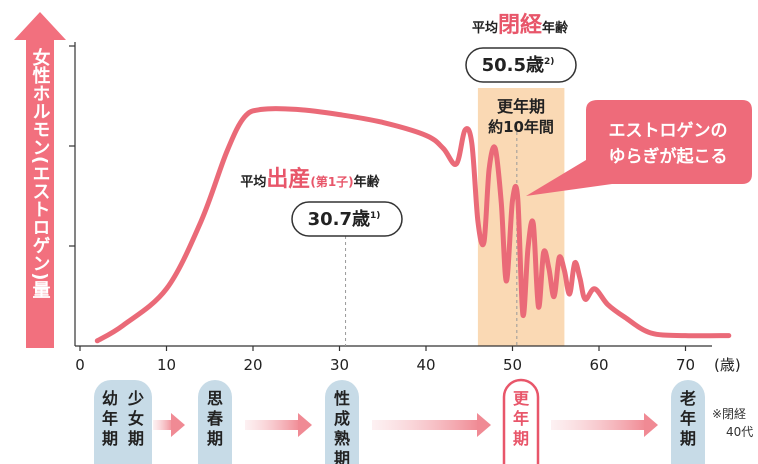 This screenshot has height=464, width=758. What do you see at coordinates (668, 130) in the screenshot?
I see `callout-line-1: エストロゲンの` at bounding box center [668, 130].